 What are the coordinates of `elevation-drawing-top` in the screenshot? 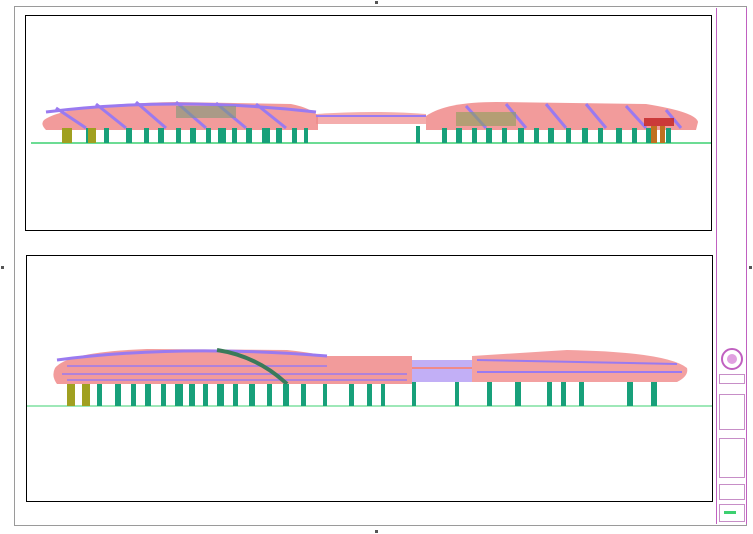 It's located at (371, 122).